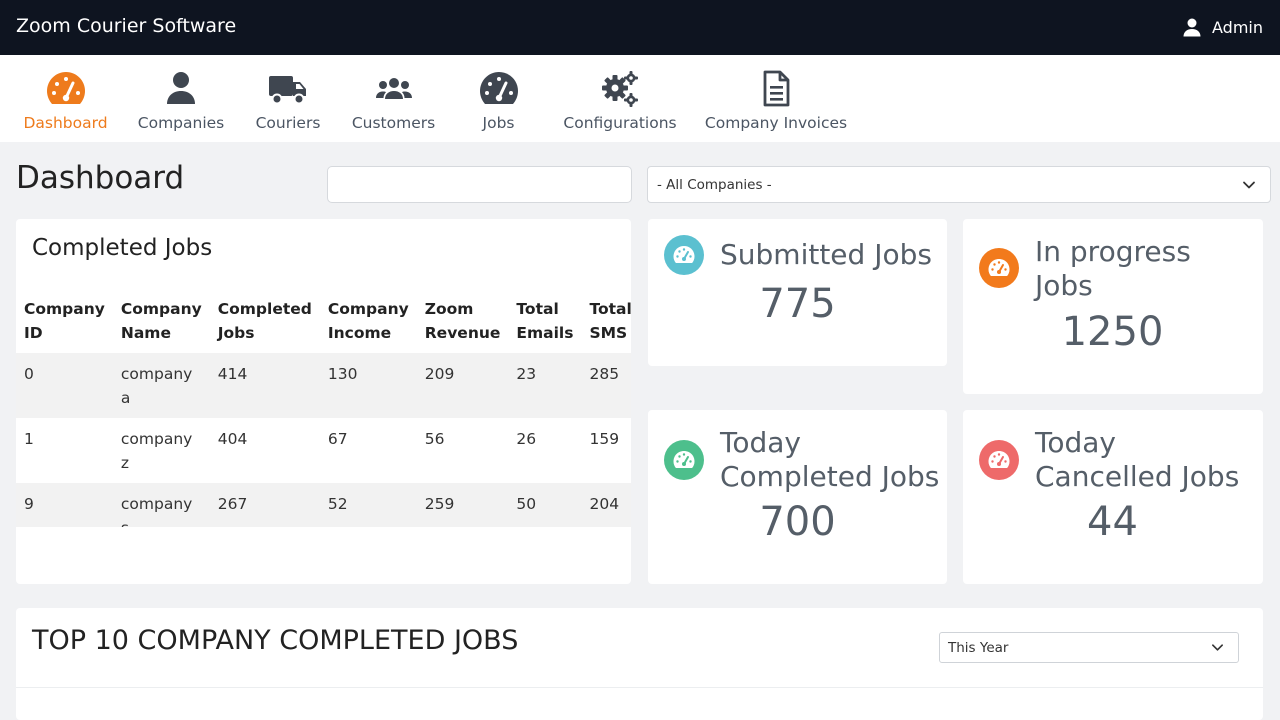 This screenshot has width=1280, height=720. I want to click on cell-total-sms: 204, so click(606, 505).